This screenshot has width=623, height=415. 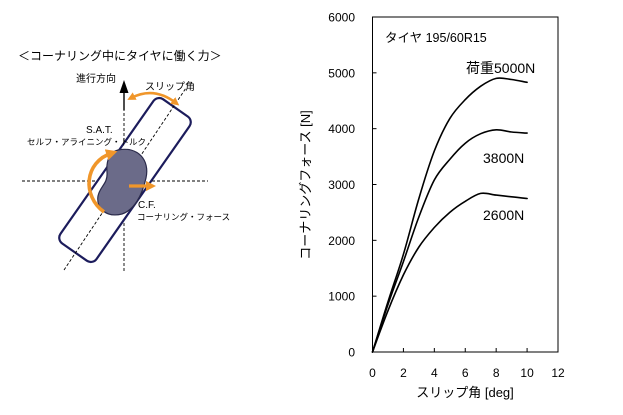 What do you see at coordinates (170, 87) in the screenshot?
I see `slip-angle-label: スリップ角` at bounding box center [170, 87].